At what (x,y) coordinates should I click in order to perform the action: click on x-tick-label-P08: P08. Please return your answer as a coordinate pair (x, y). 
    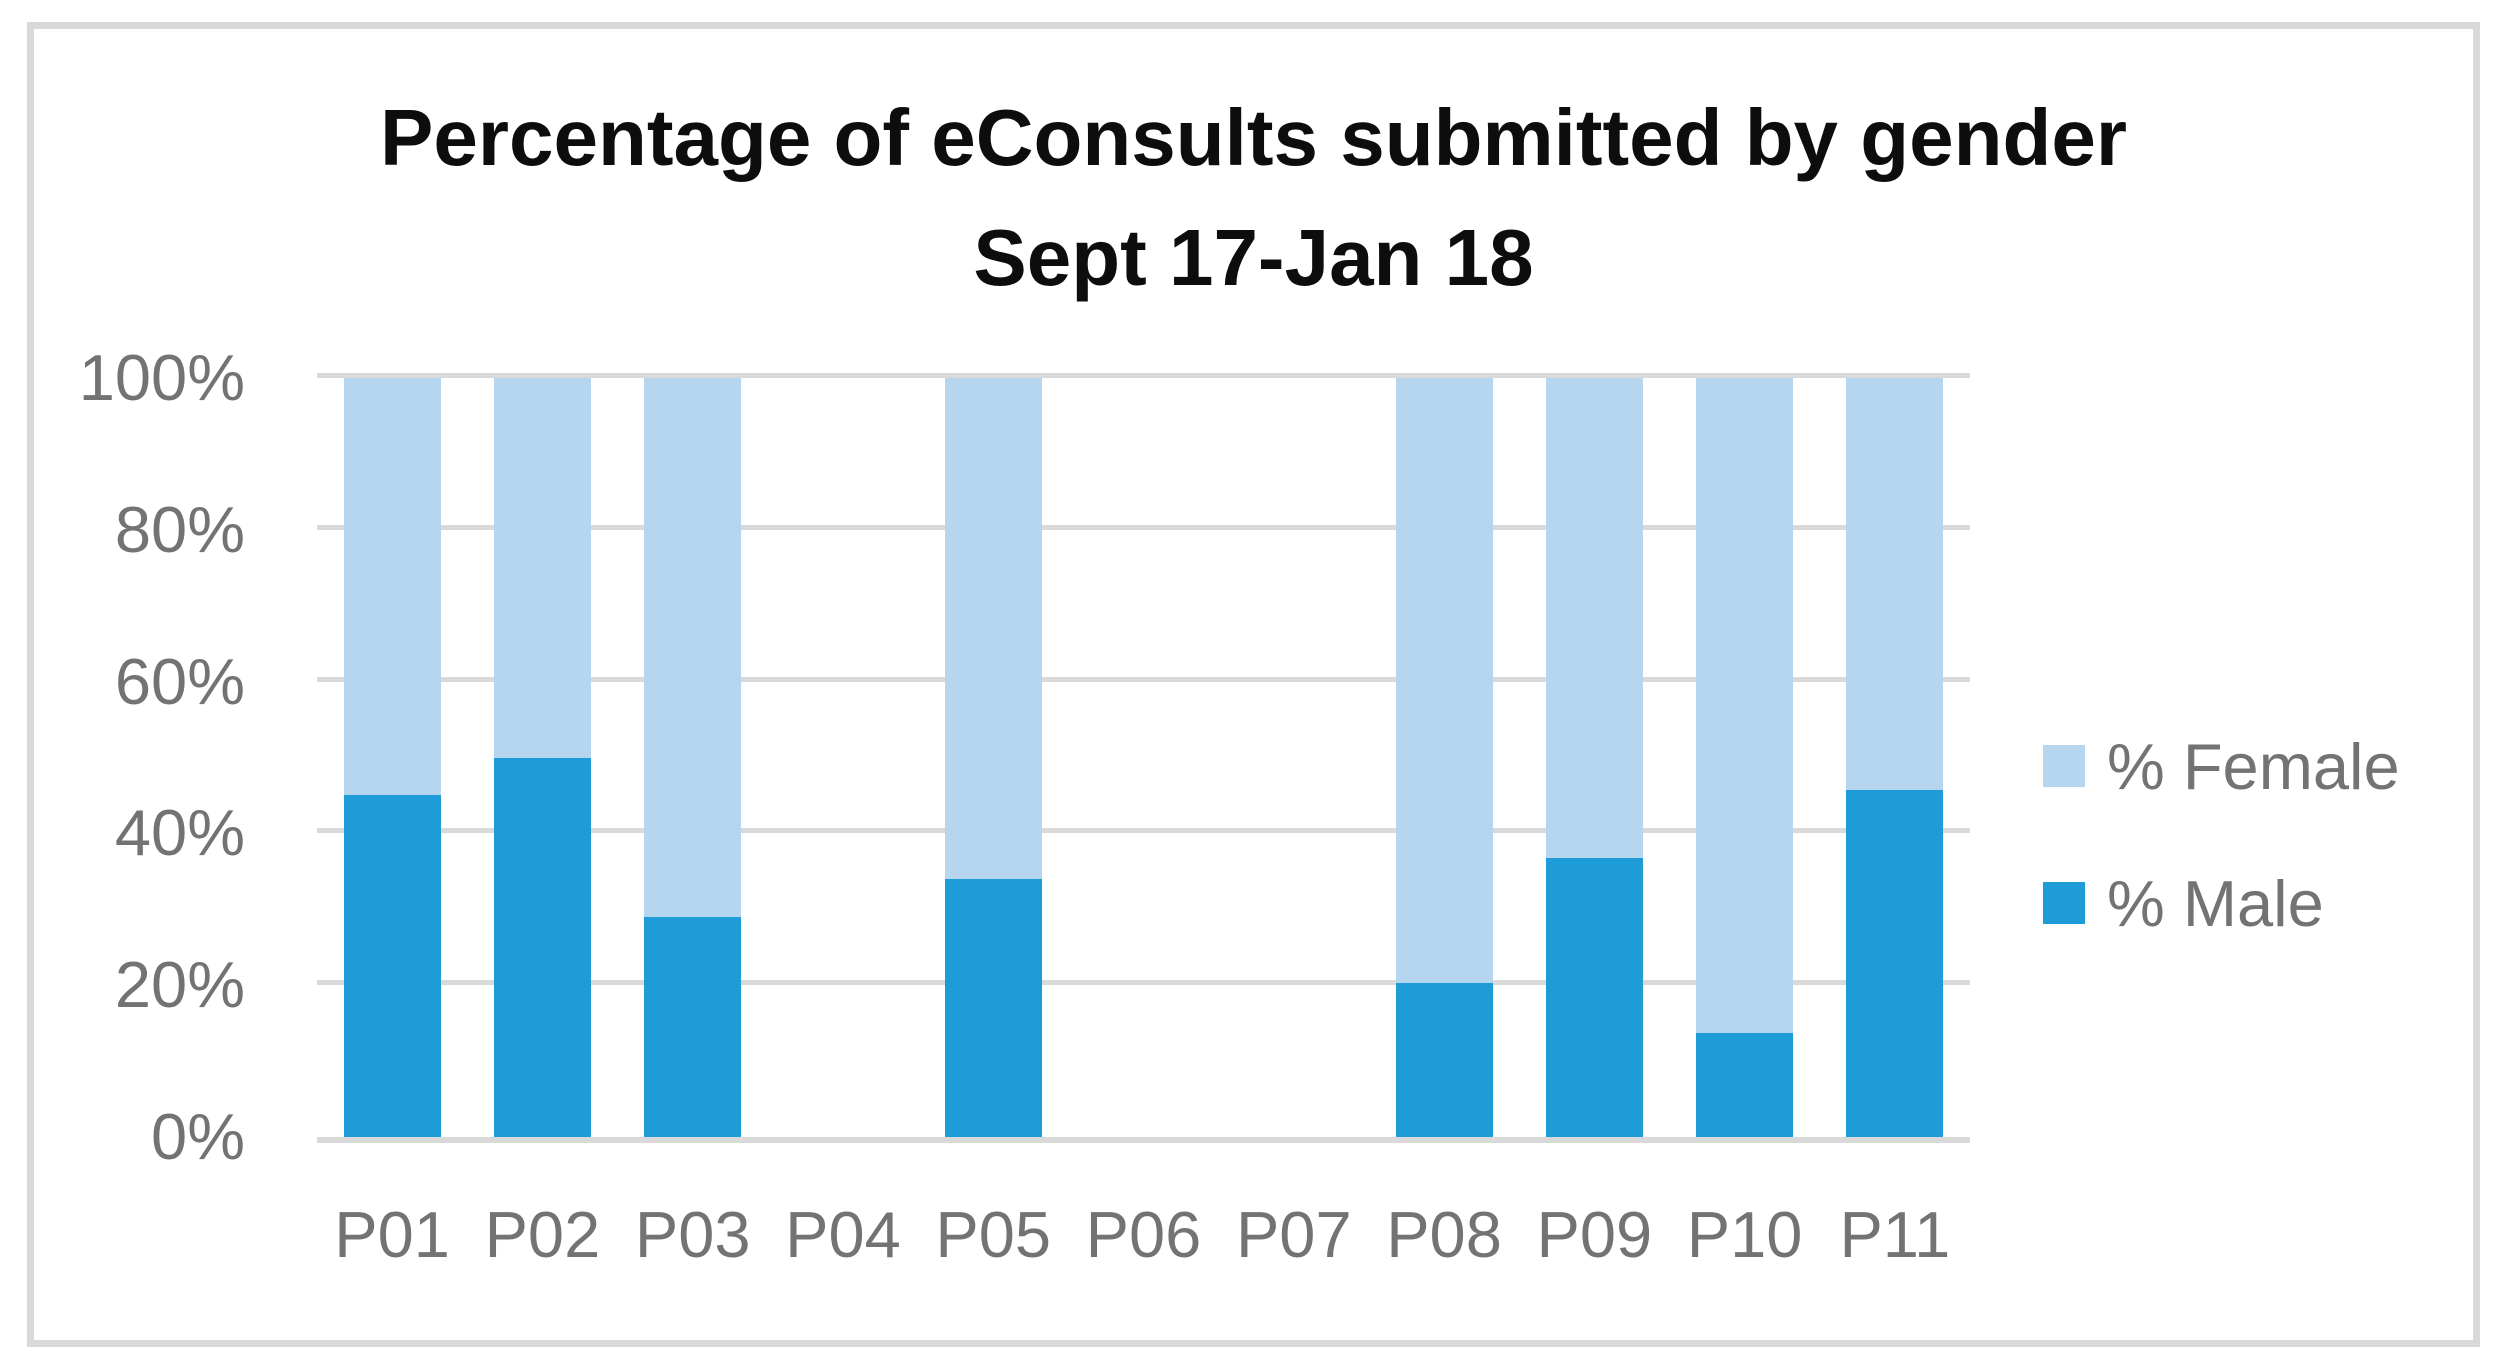
    Looking at the image, I should click on (1444, 1234).